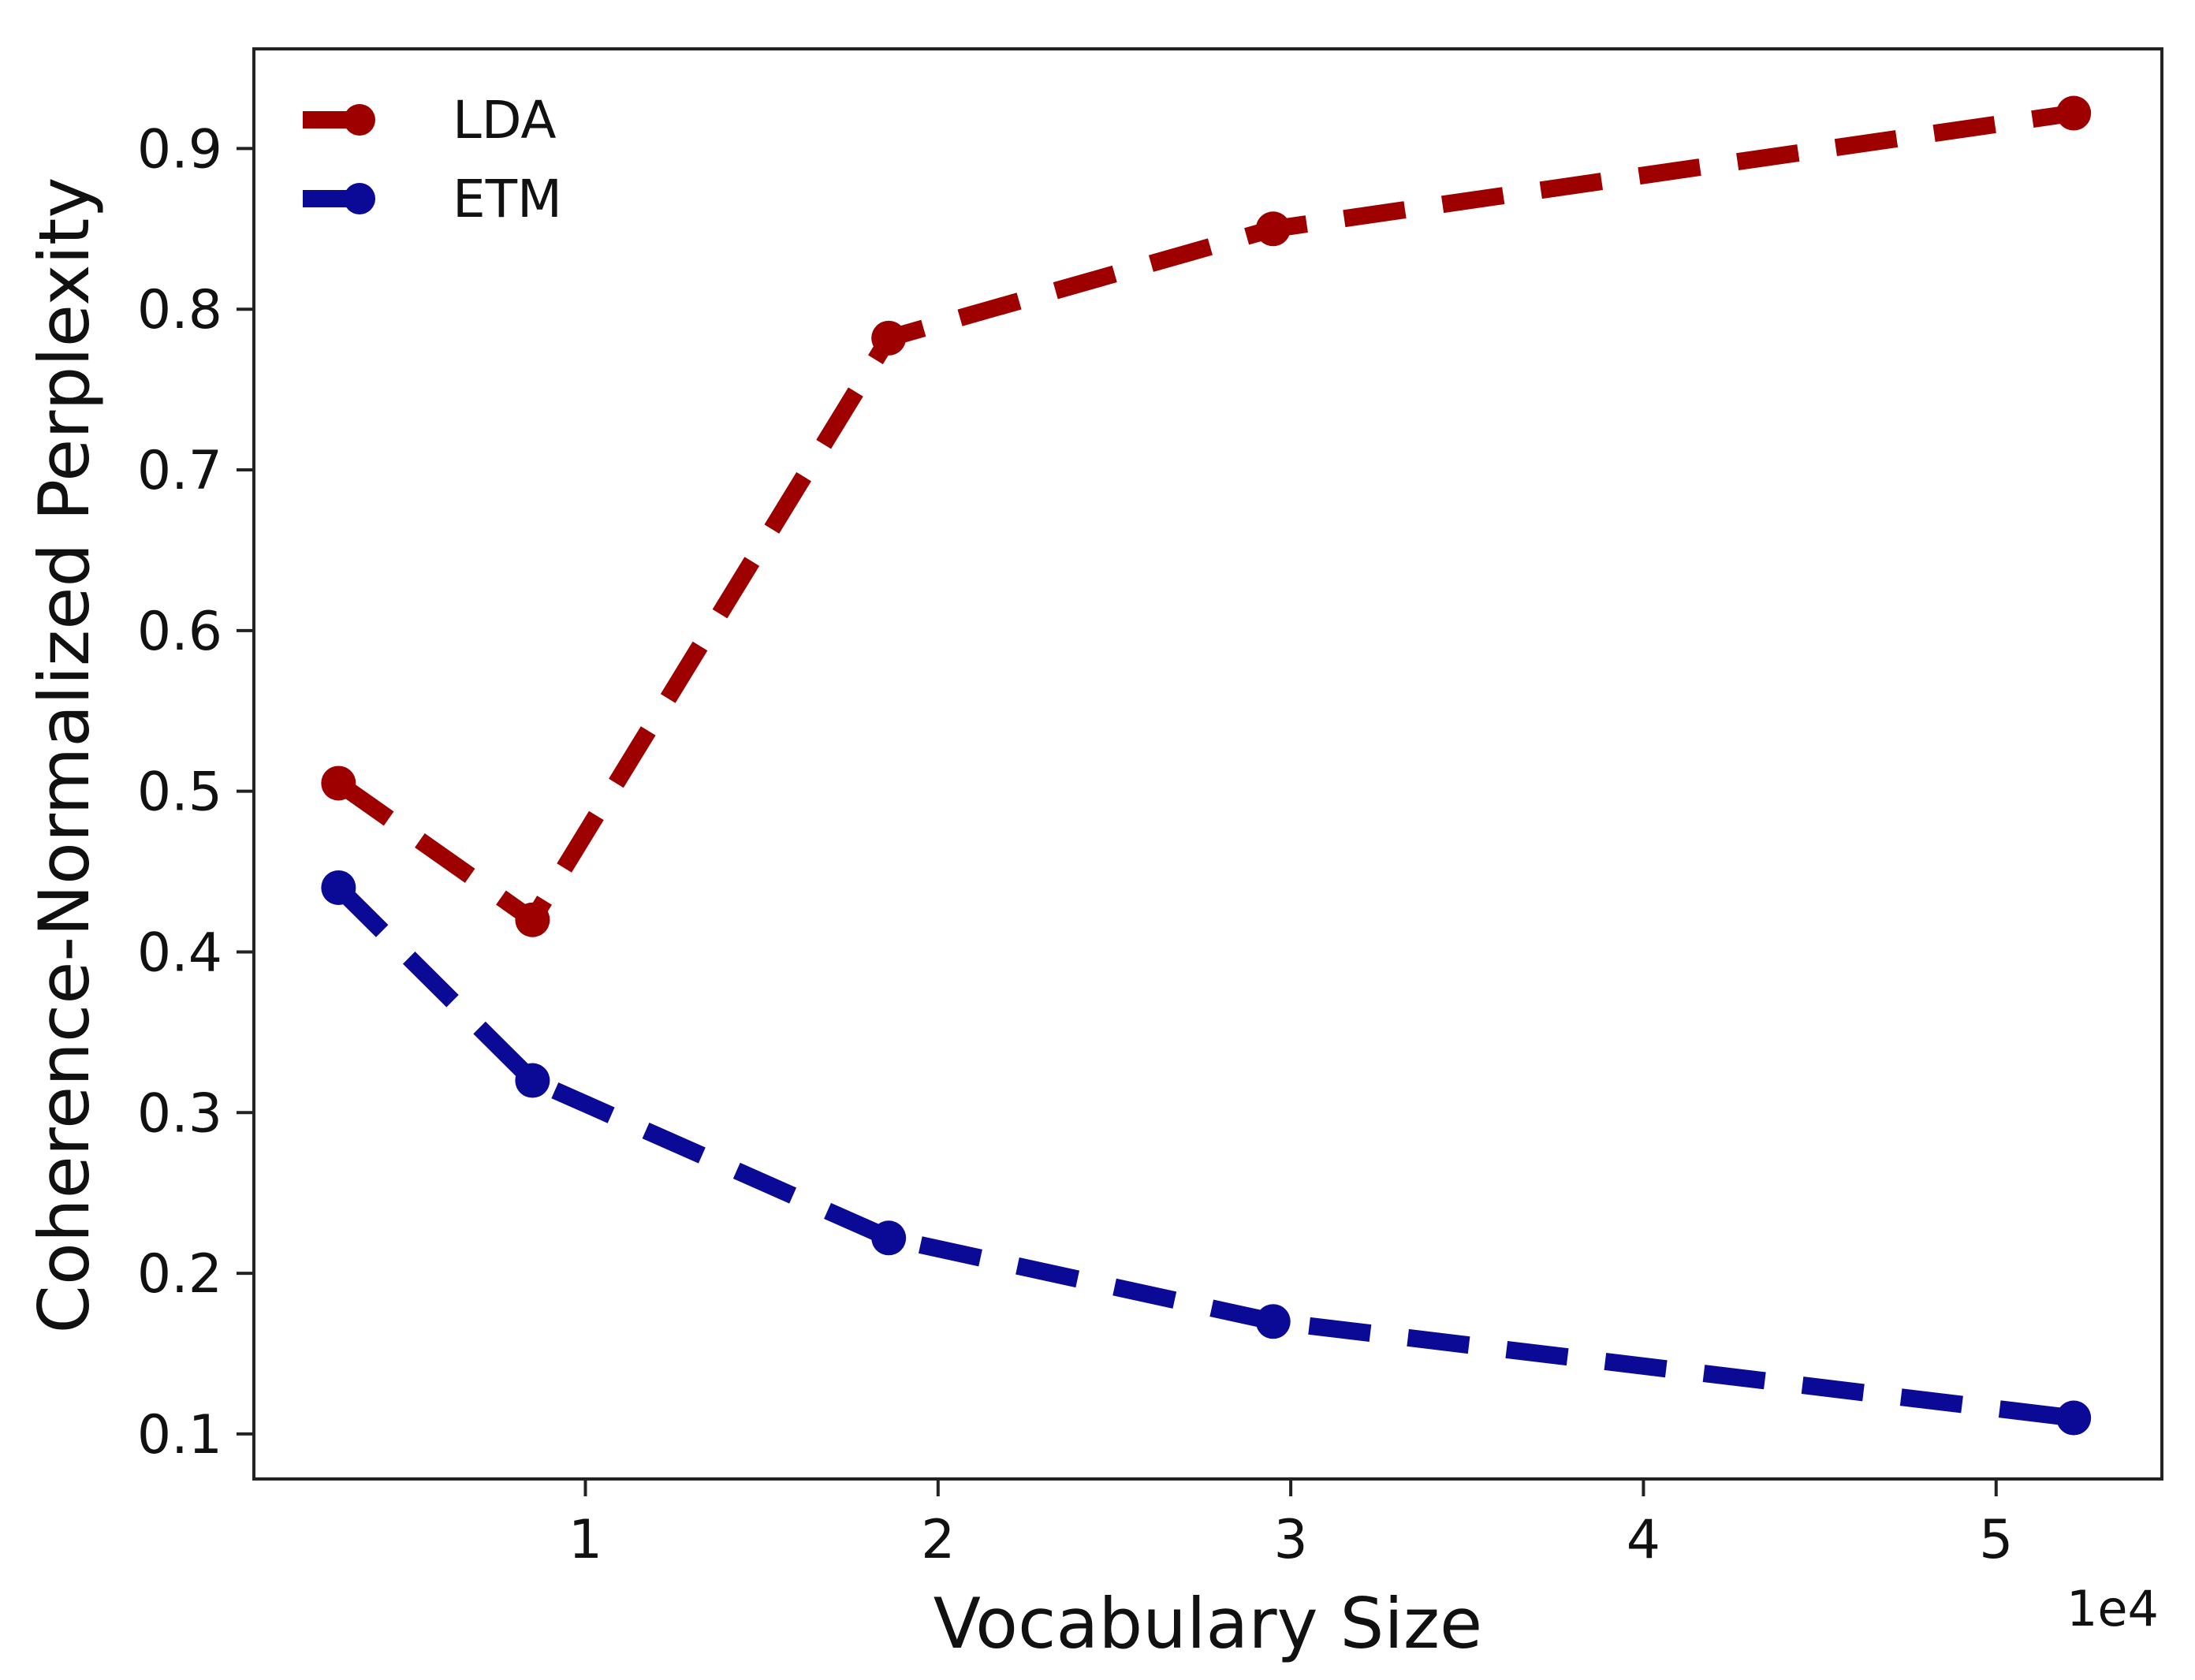 The width and height of the screenshot is (2195, 1680). I want to click on x-tick-label: 2, so click(938, 1540).